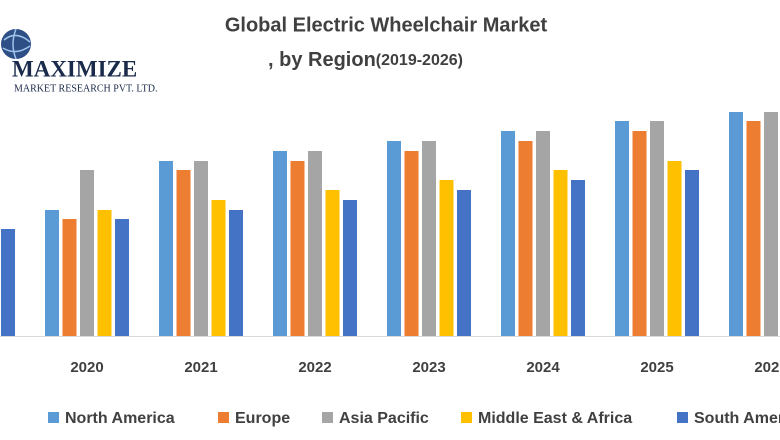 This screenshot has width=780, height=440. I want to click on x-tick-label: 2024, so click(543, 367).